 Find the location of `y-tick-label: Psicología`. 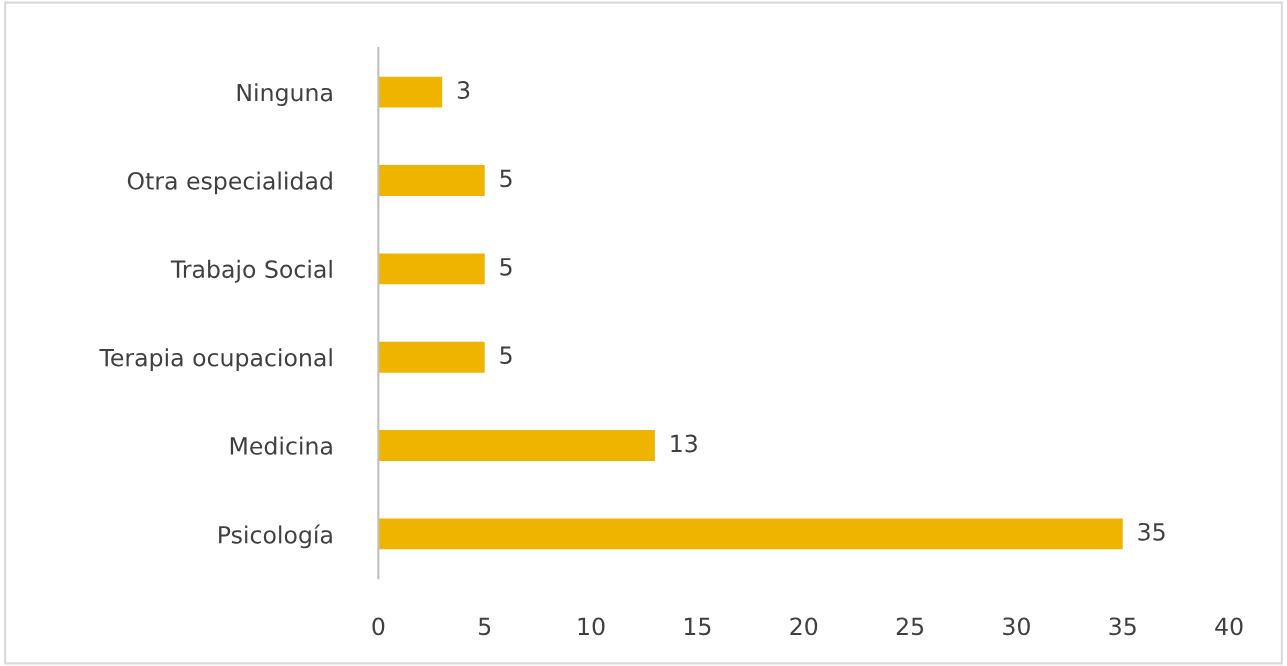

y-tick-label: Psicología is located at coordinates (275, 536).